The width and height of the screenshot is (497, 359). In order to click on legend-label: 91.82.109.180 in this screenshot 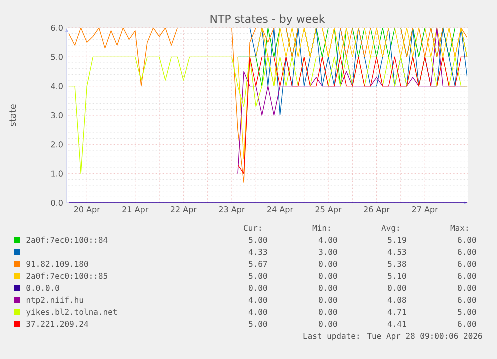, I will do `click(57, 264)`.